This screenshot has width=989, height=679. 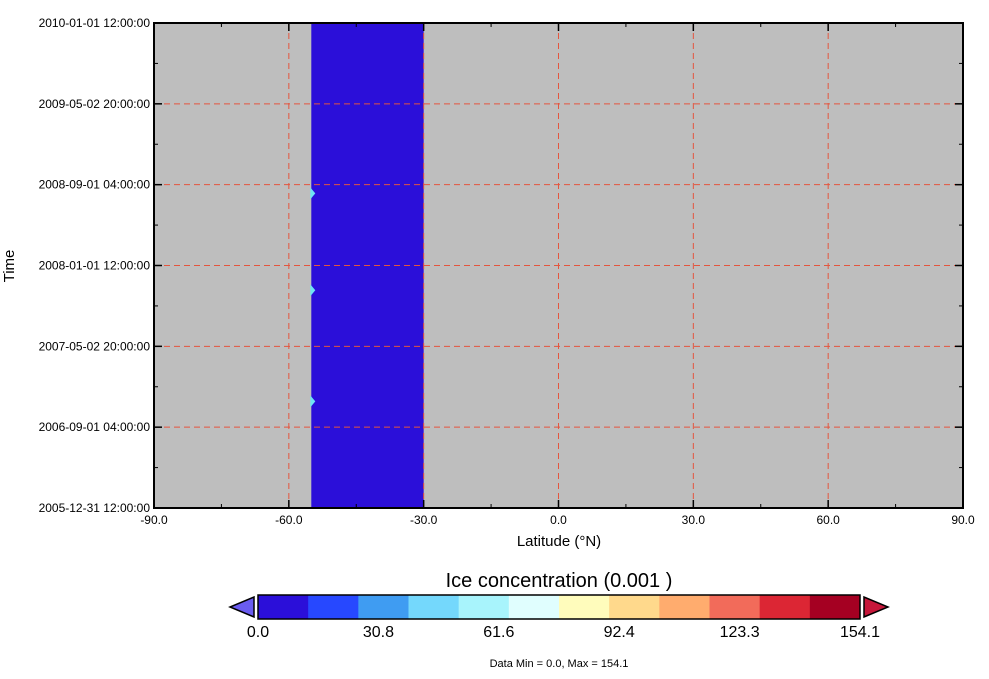 What do you see at coordinates (9, 266) in the screenshot?
I see `y-axis-title: Time` at bounding box center [9, 266].